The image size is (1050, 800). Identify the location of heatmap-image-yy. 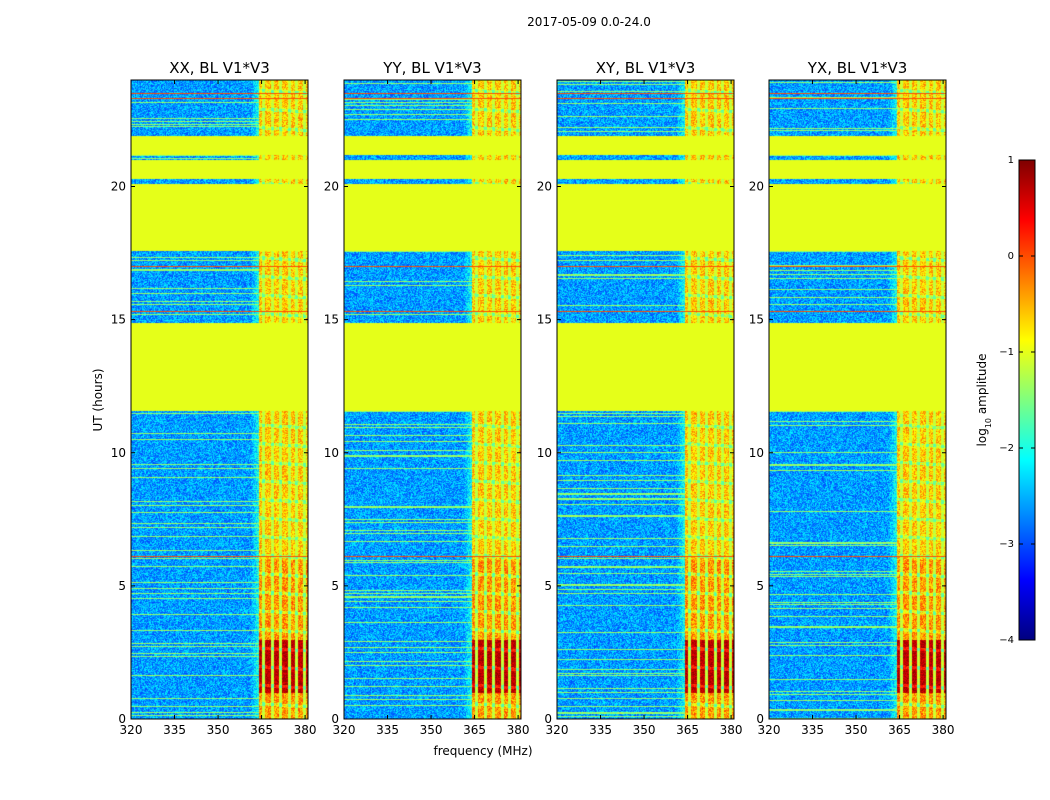
(432, 399).